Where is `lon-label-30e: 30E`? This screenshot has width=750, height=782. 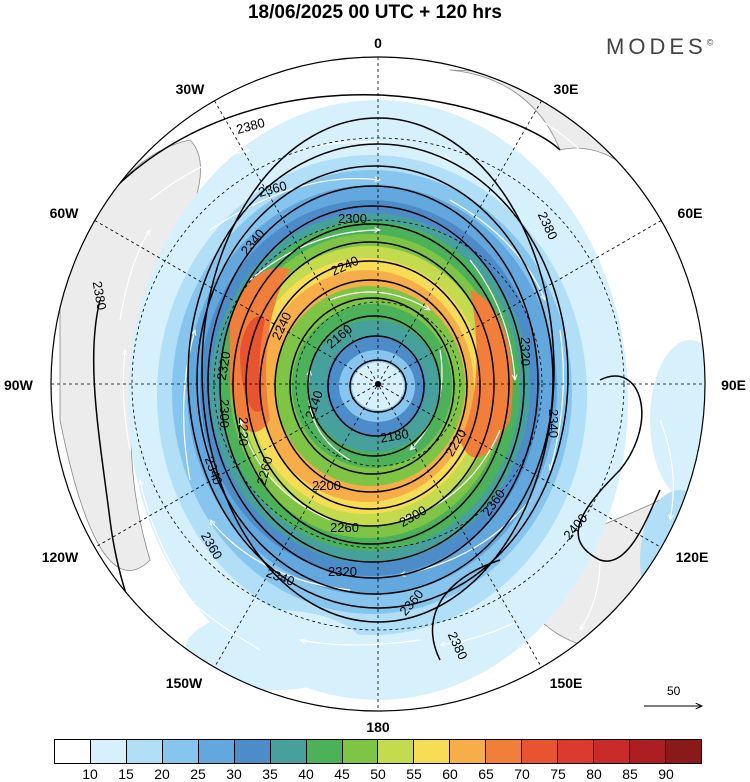
lon-label-30e: 30E is located at coordinates (566, 89).